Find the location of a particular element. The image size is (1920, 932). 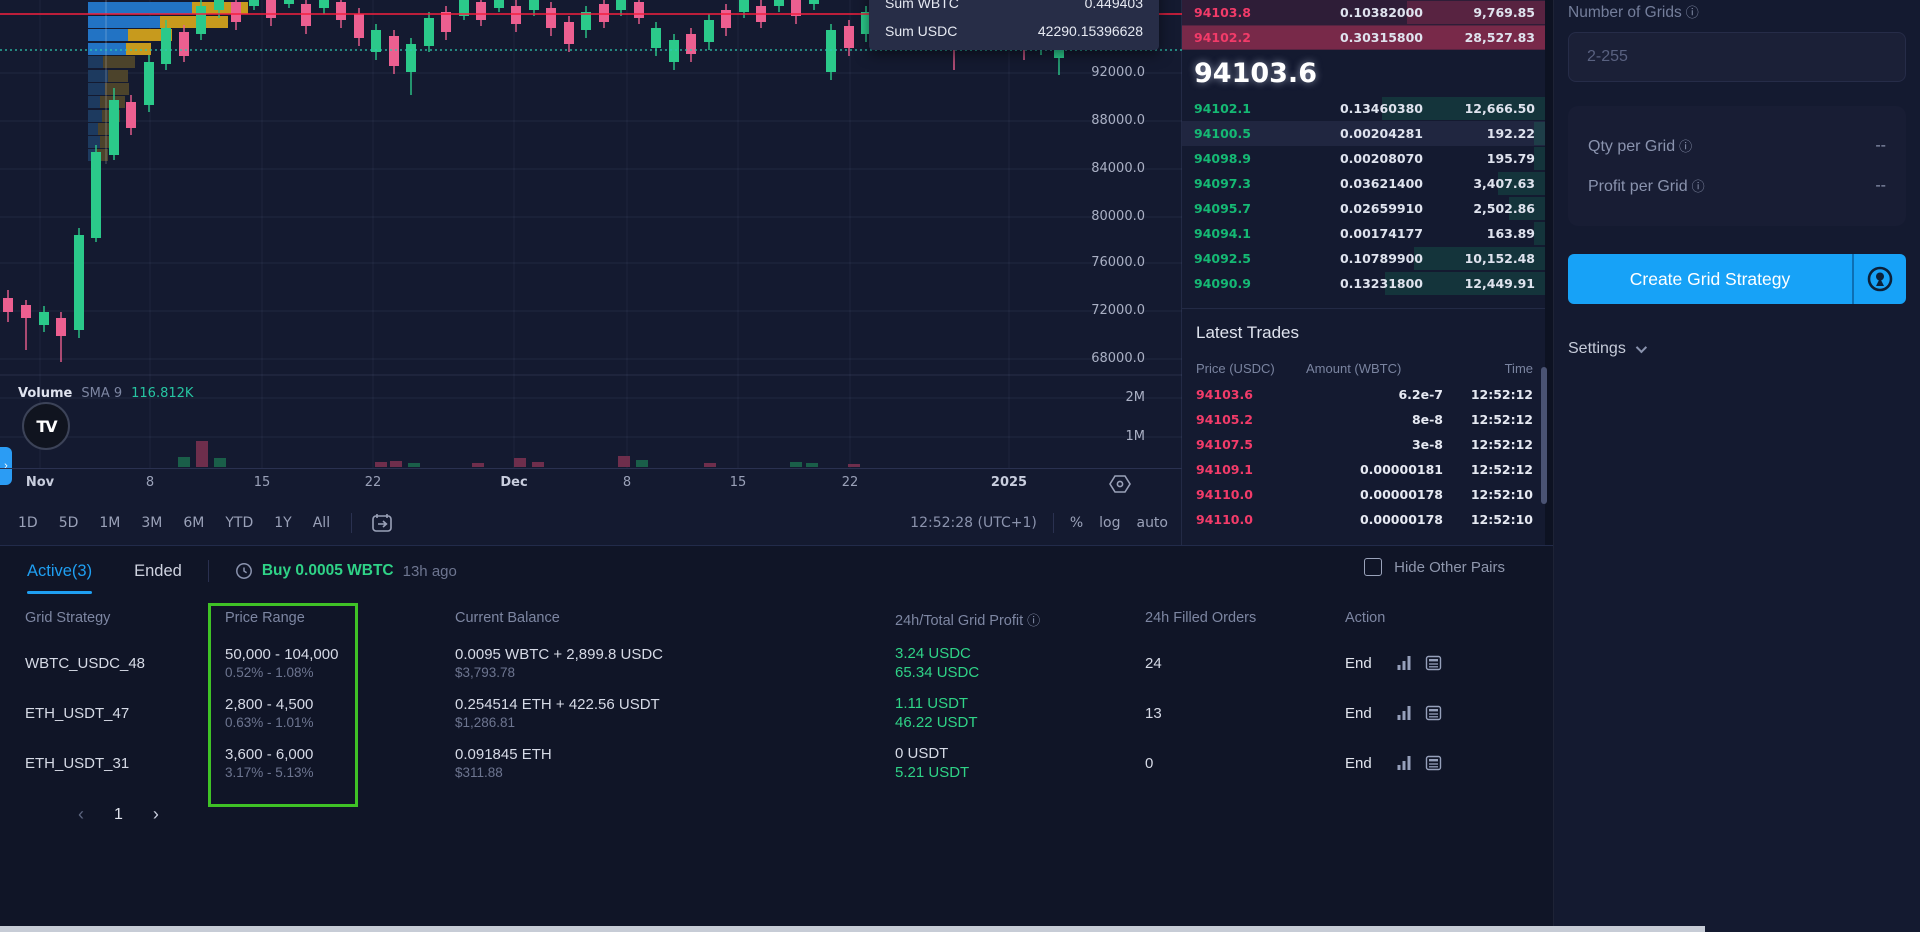

go-to-date-icon is located at coordinates (382, 523).